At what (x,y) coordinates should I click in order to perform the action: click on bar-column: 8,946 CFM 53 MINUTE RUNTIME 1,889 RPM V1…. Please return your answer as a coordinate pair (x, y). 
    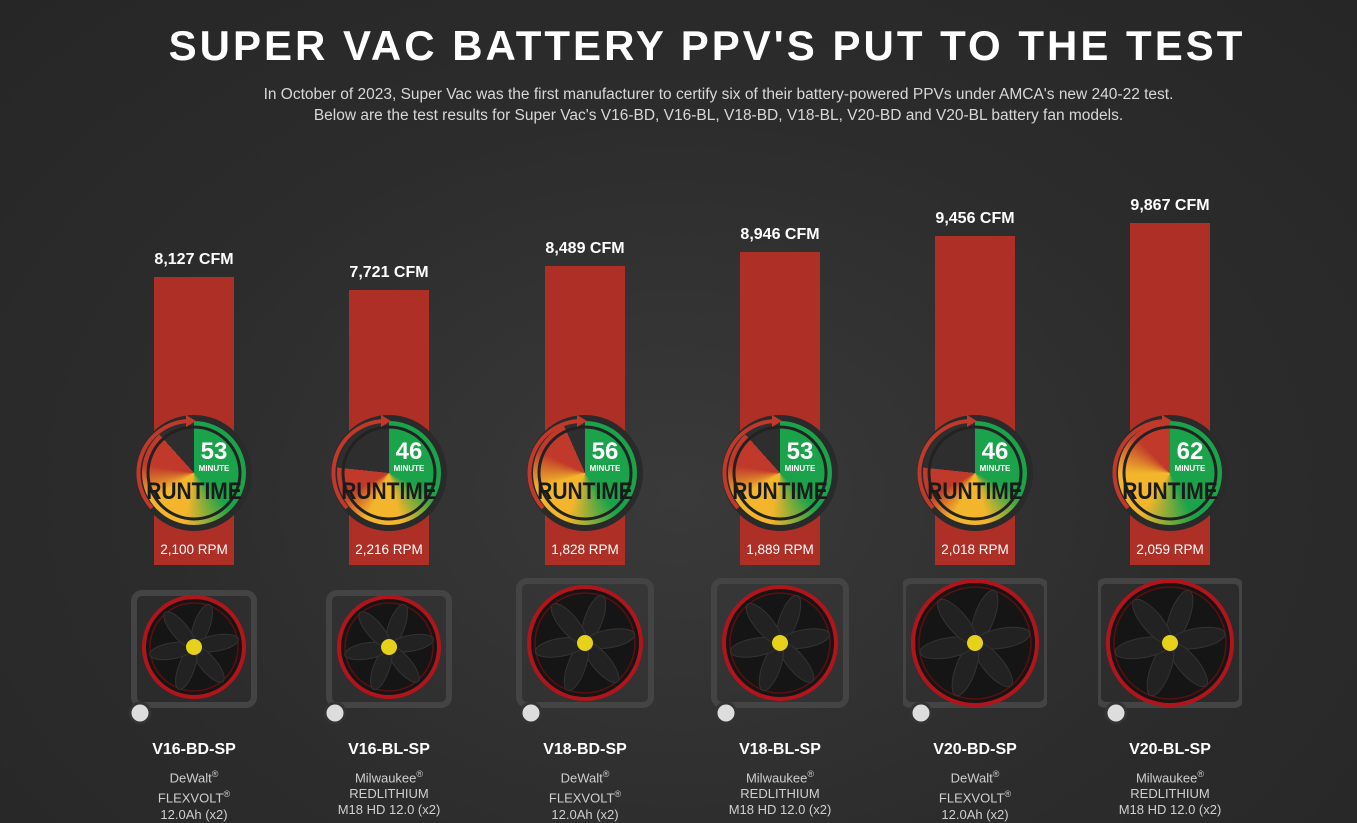
    Looking at the image, I should click on (780, 411).